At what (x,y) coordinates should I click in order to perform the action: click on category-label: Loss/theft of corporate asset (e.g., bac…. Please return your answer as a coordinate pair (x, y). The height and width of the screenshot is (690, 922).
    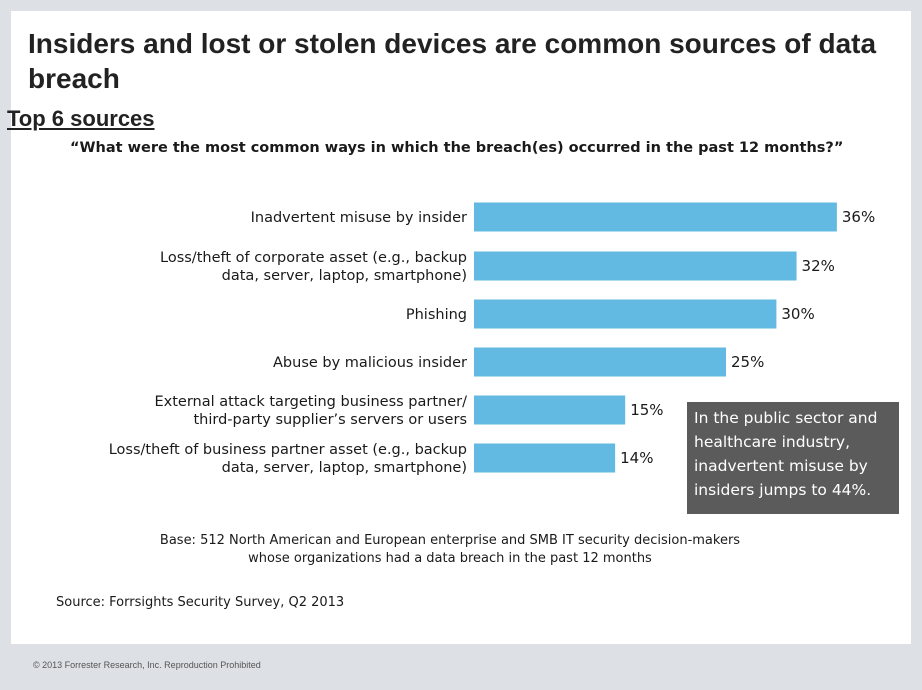
    Looking at the image, I should click on (313, 258).